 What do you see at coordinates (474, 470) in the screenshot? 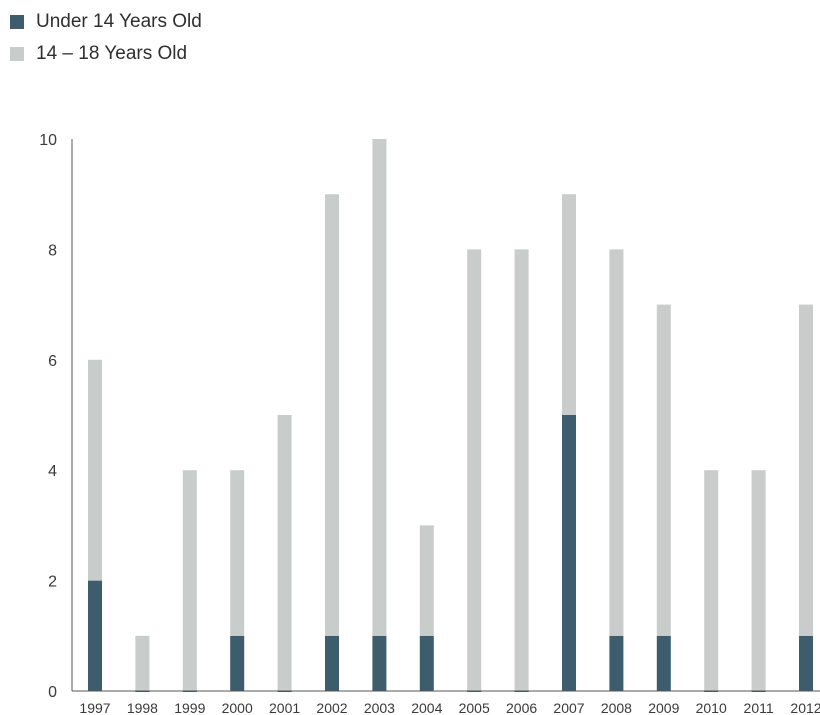
I see `bar-segment-14-18-2005` at bounding box center [474, 470].